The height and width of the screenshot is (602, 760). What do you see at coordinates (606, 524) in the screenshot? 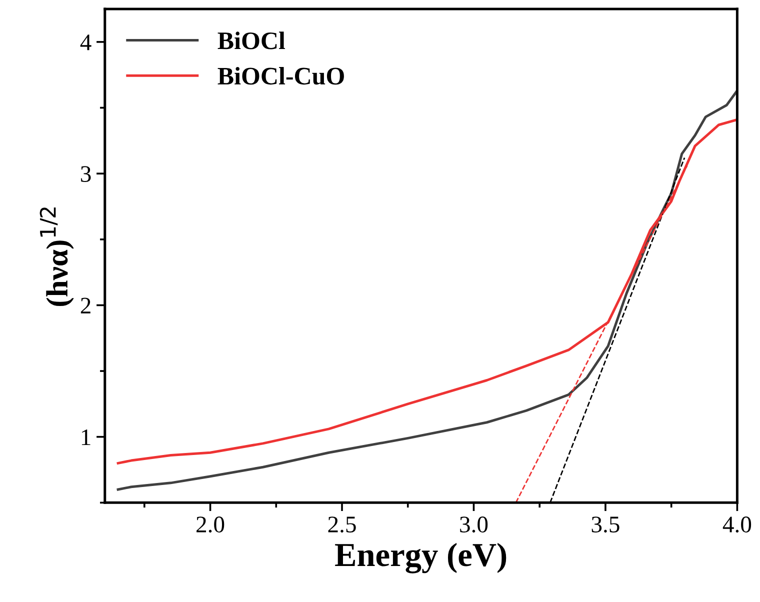
I see `x-tick-label: 3.5` at bounding box center [606, 524].